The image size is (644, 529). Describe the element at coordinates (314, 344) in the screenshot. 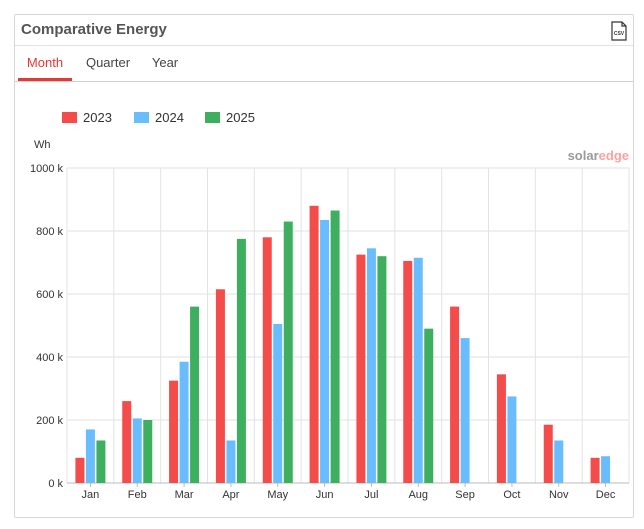

I see `bar-2023-jun` at that location.